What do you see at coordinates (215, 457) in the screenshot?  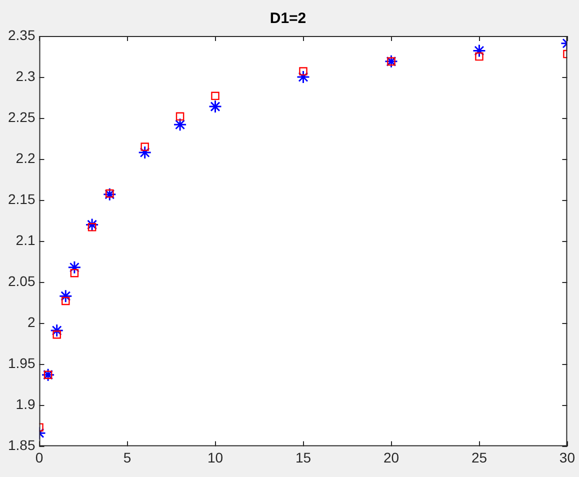 I see `x-tick-label: 10` at bounding box center [215, 457].